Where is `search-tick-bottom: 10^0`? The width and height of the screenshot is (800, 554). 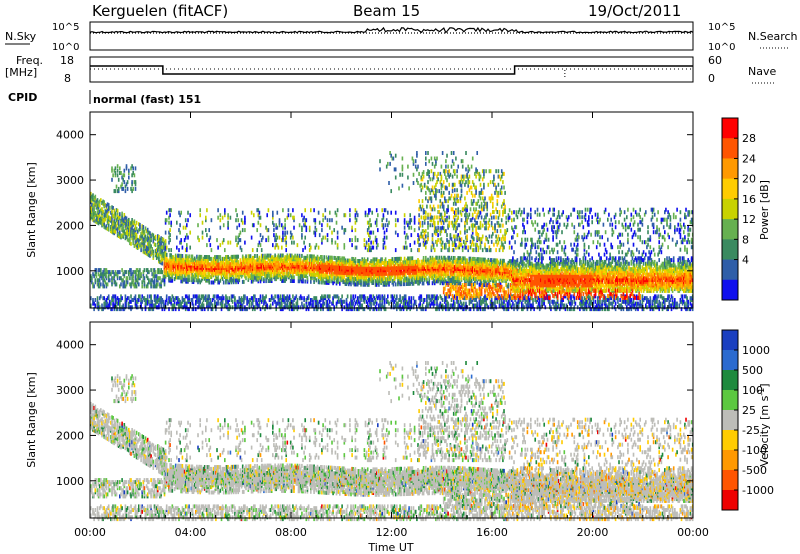
search-tick-bottom: 10^0 is located at coordinates (721, 47).